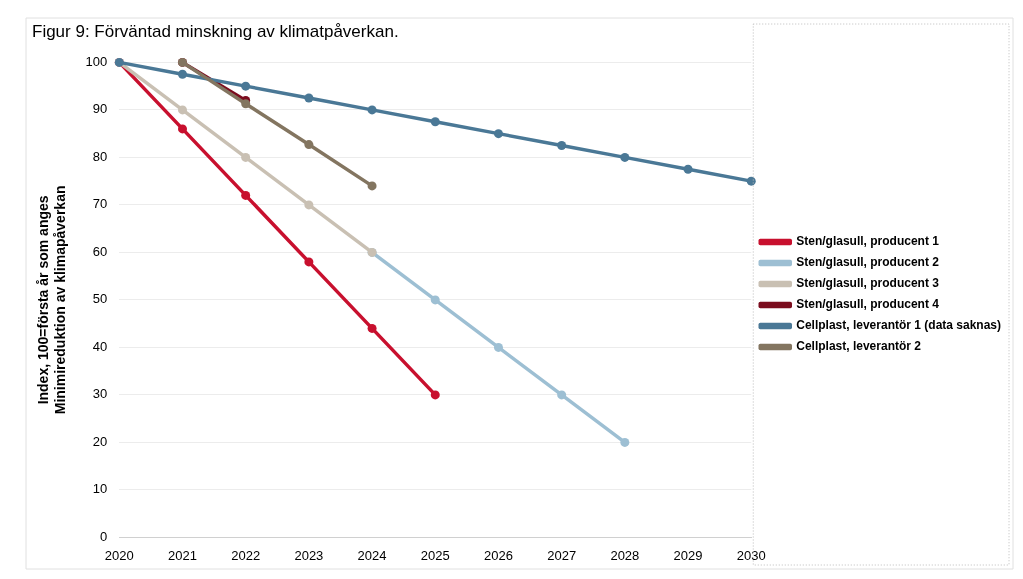 Image resolution: width=1023 pixels, height=579 pixels. Describe the element at coordinates (868, 241) in the screenshot. I see `legend-label: Sten/glasull, producent 1` at that location.